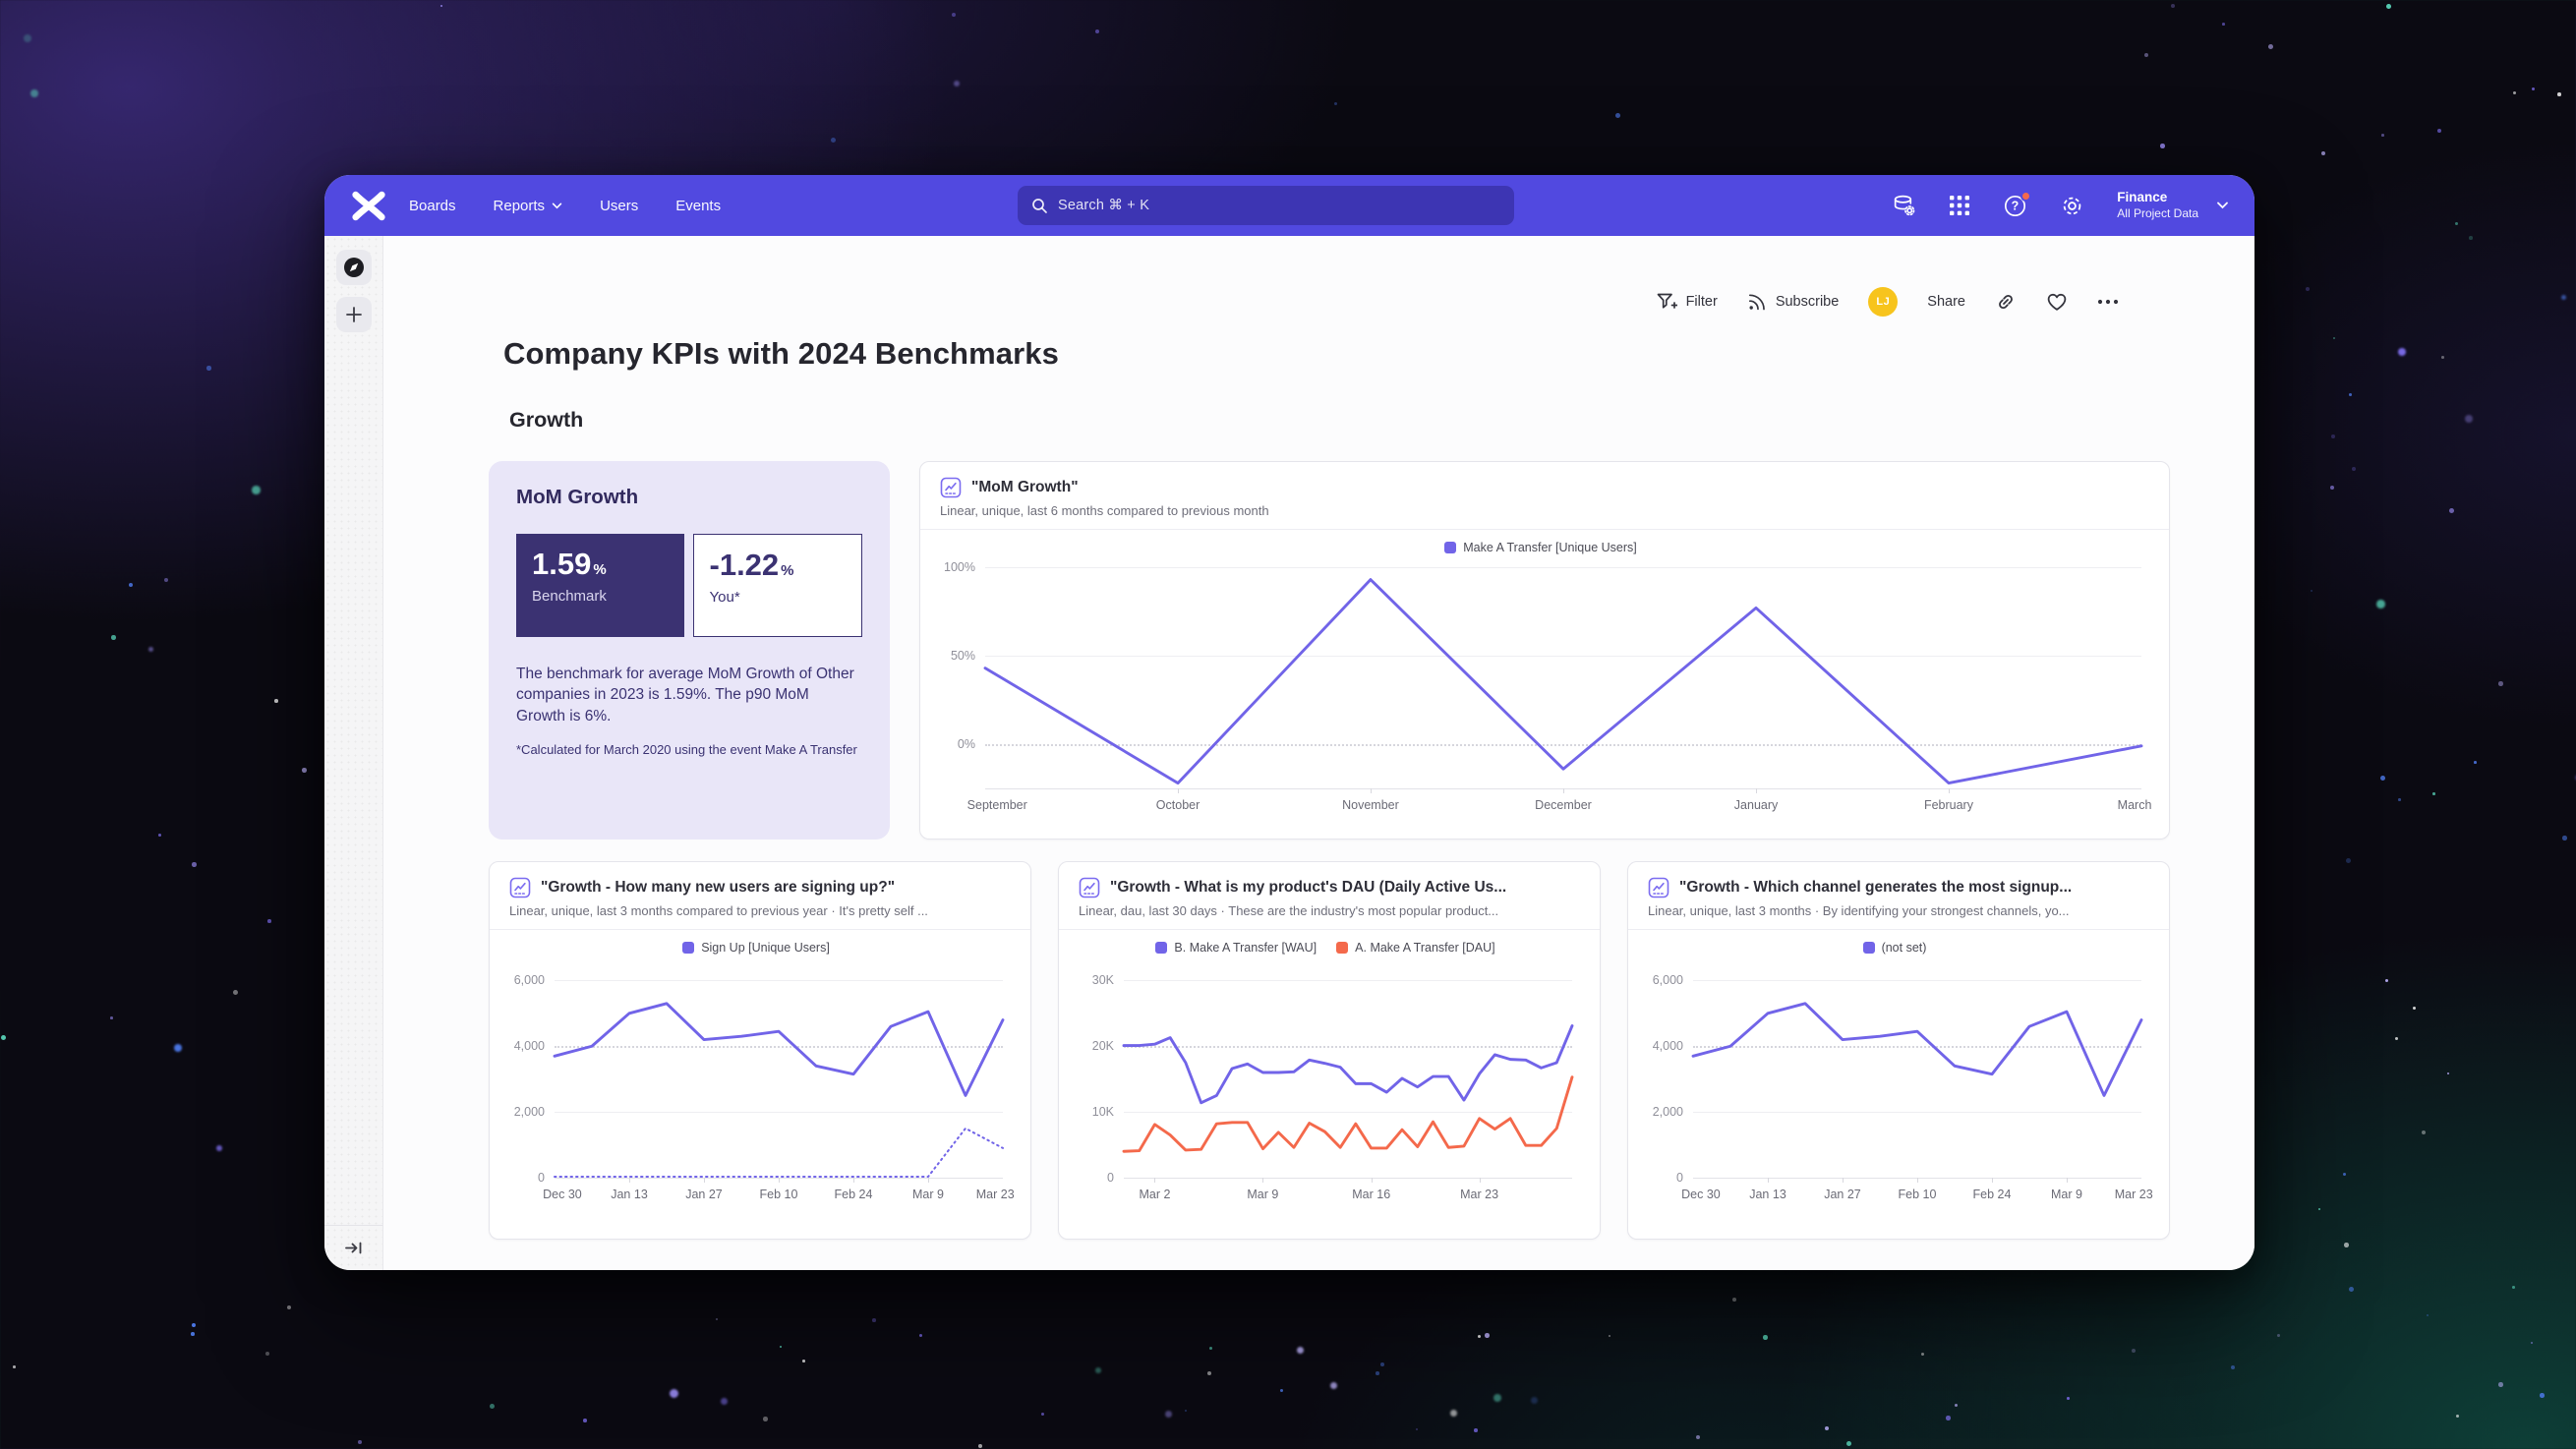 This screenshot has width=2576, height=1449. What do you see at coordinates (353, 1248) in the screenshot?
I see `expand-sidebar-icon` at bounding box center [353, 1248].